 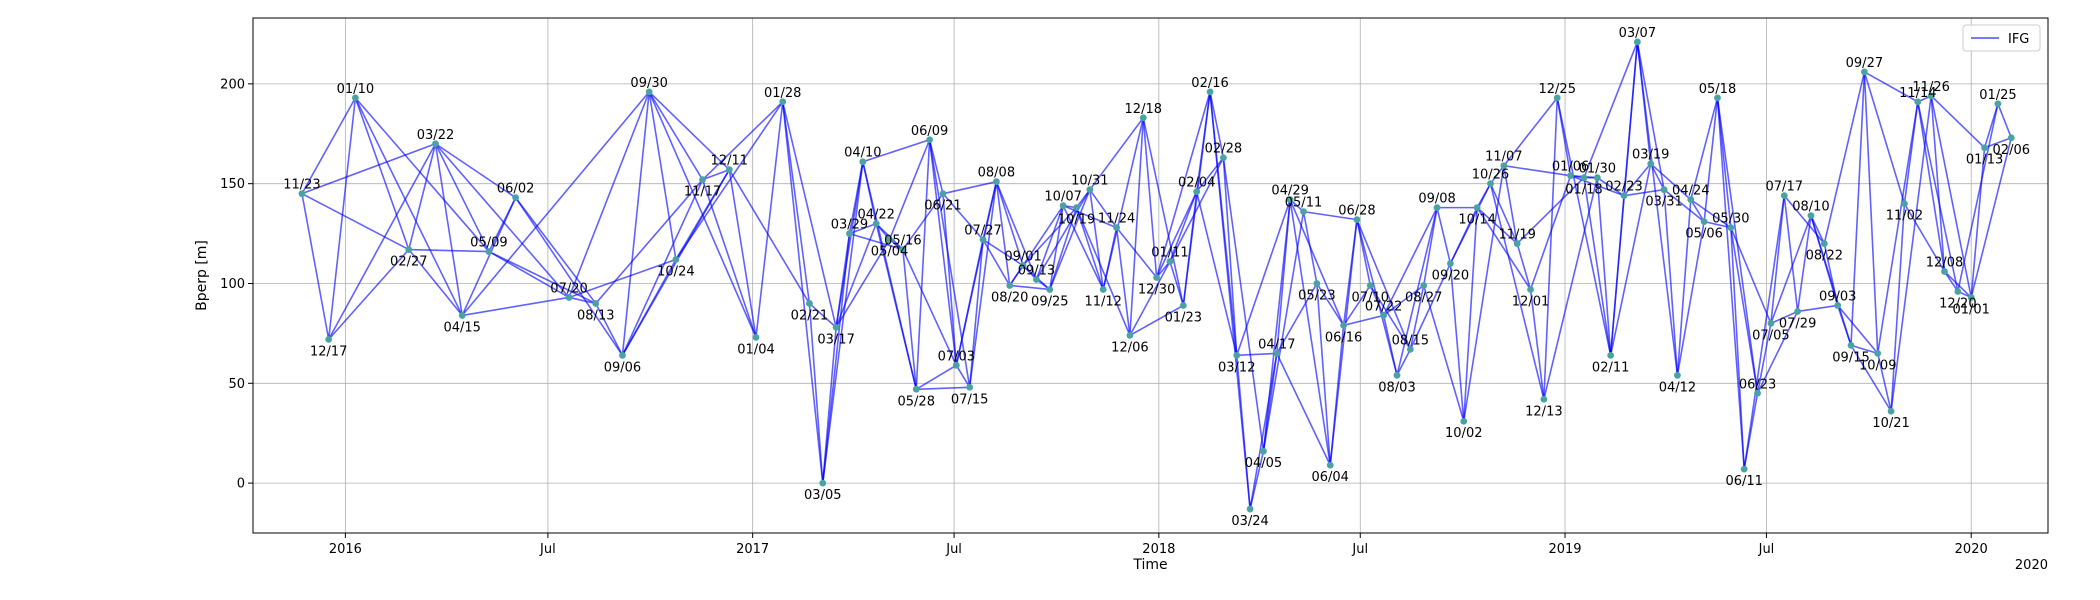 What do you see at coordinates (1564, 549) in the screenshot?
I see `x-tick-label: 2019` at bounding box center [1564, 549].